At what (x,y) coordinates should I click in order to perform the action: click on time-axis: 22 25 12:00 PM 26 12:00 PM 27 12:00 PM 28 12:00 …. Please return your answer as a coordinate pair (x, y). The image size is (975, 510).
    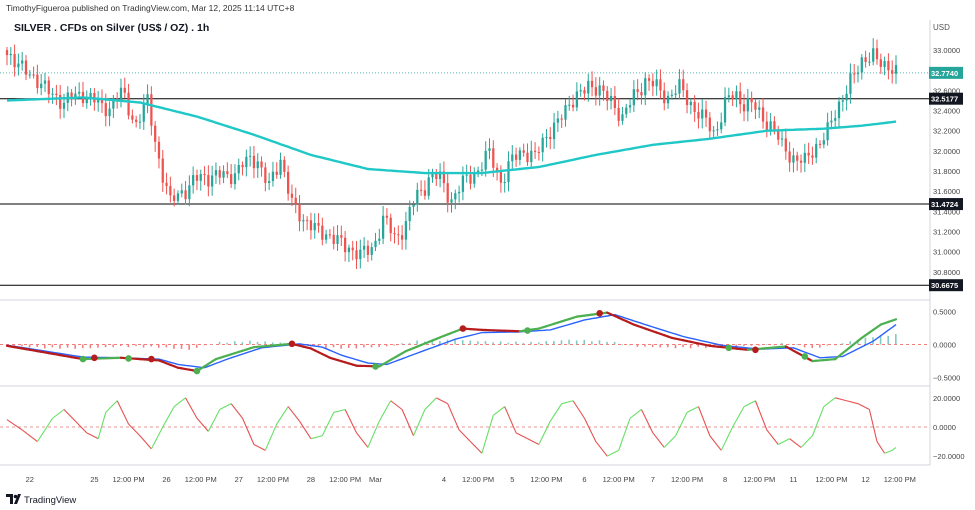
    Looking at the image, I should click on (471, 479).